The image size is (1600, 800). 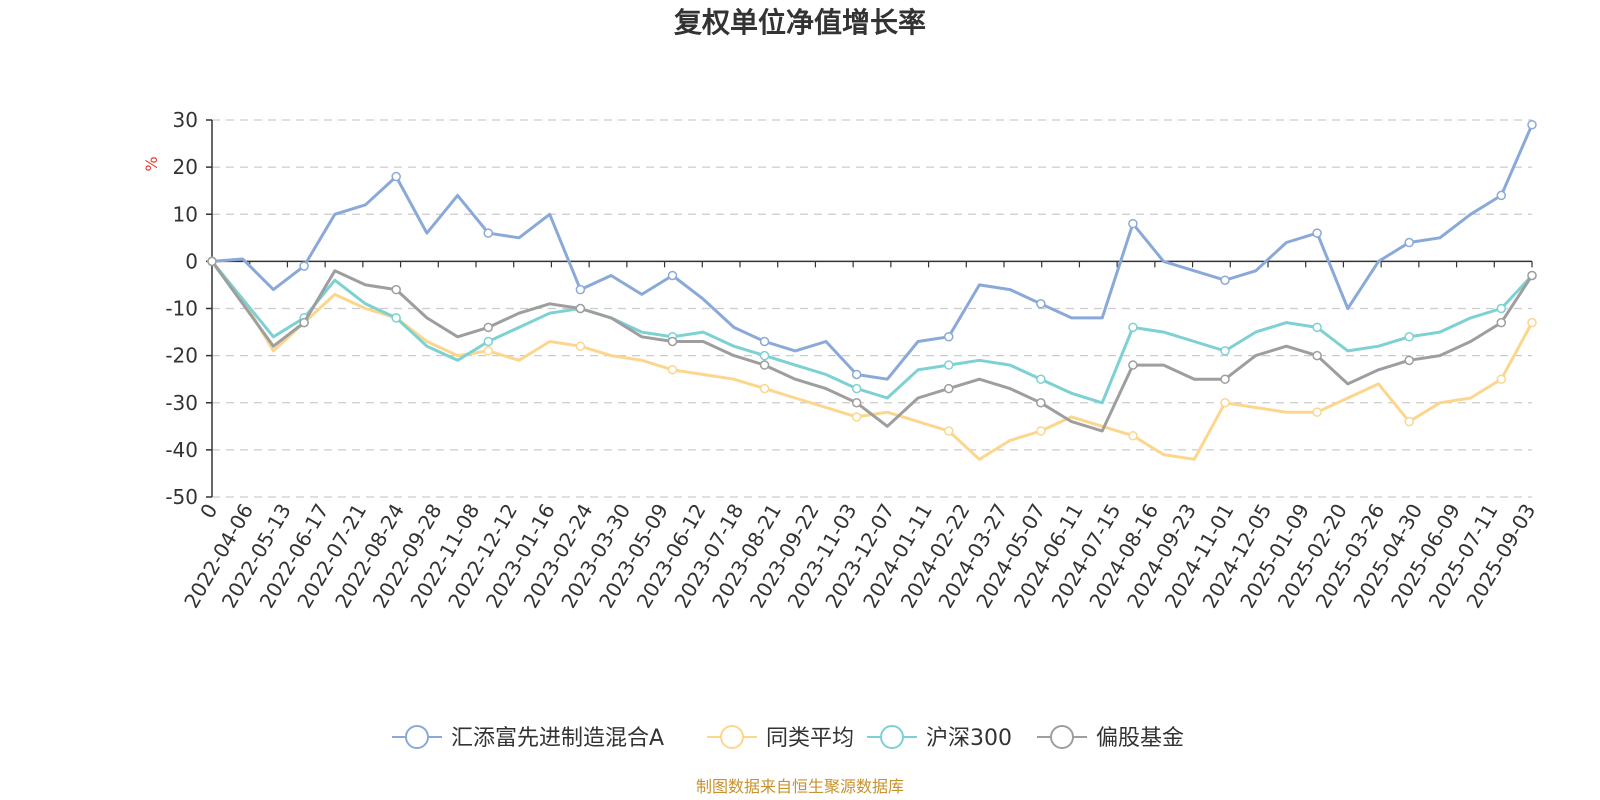 What do you see at coordinates (185, 214) in the screenshot?
I see `y-tick-label: 10` at bounding box center [185, 214].